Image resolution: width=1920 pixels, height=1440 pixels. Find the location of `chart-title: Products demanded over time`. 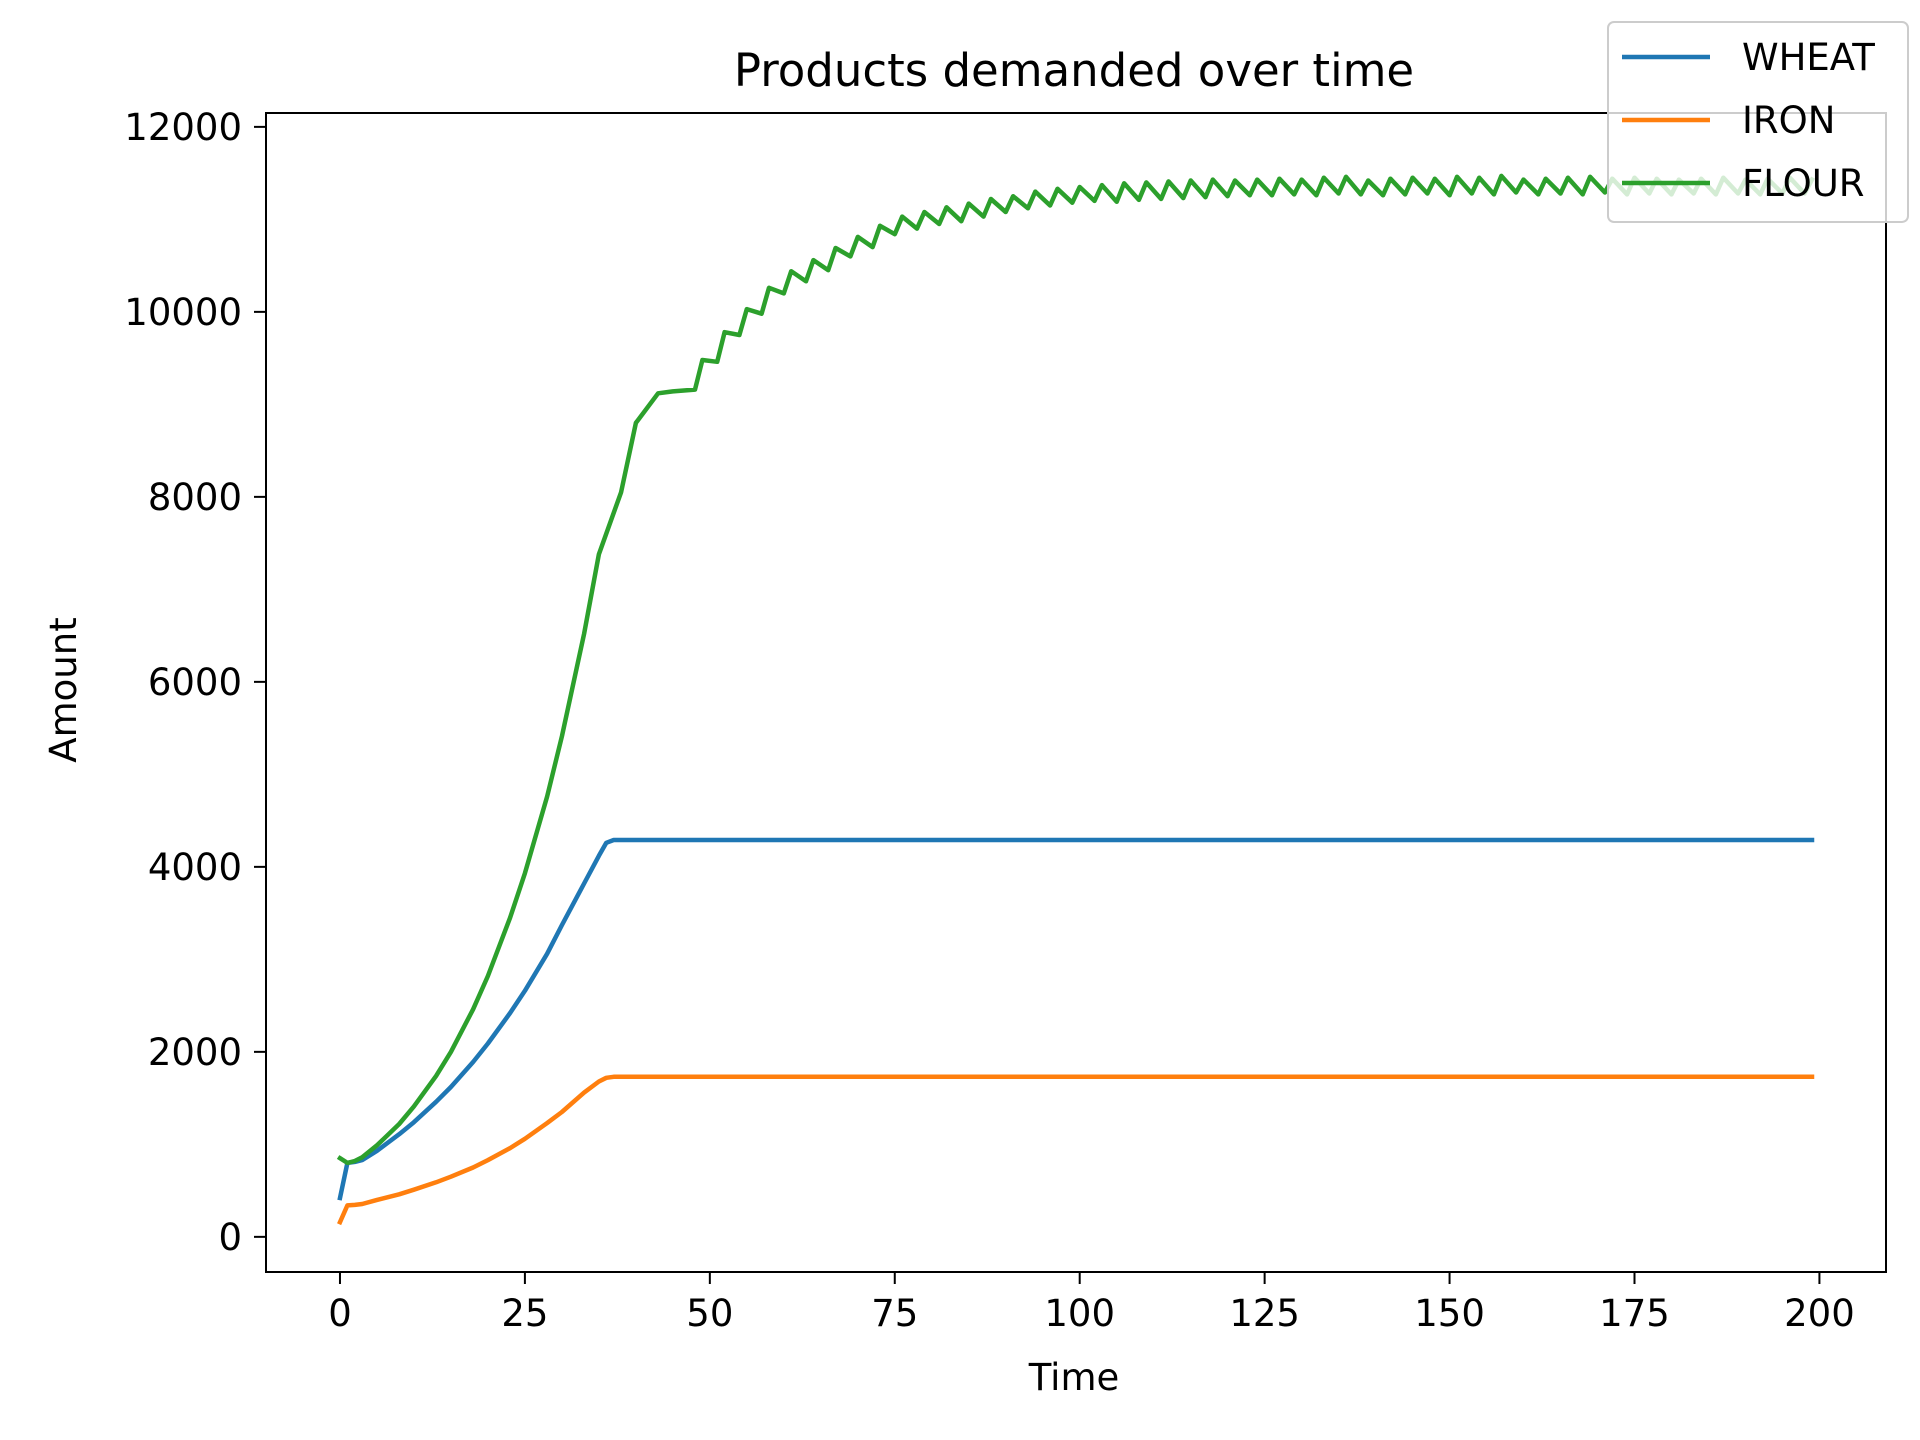

chart-title: Products demanded over time is located at coordinates (1074, 70).